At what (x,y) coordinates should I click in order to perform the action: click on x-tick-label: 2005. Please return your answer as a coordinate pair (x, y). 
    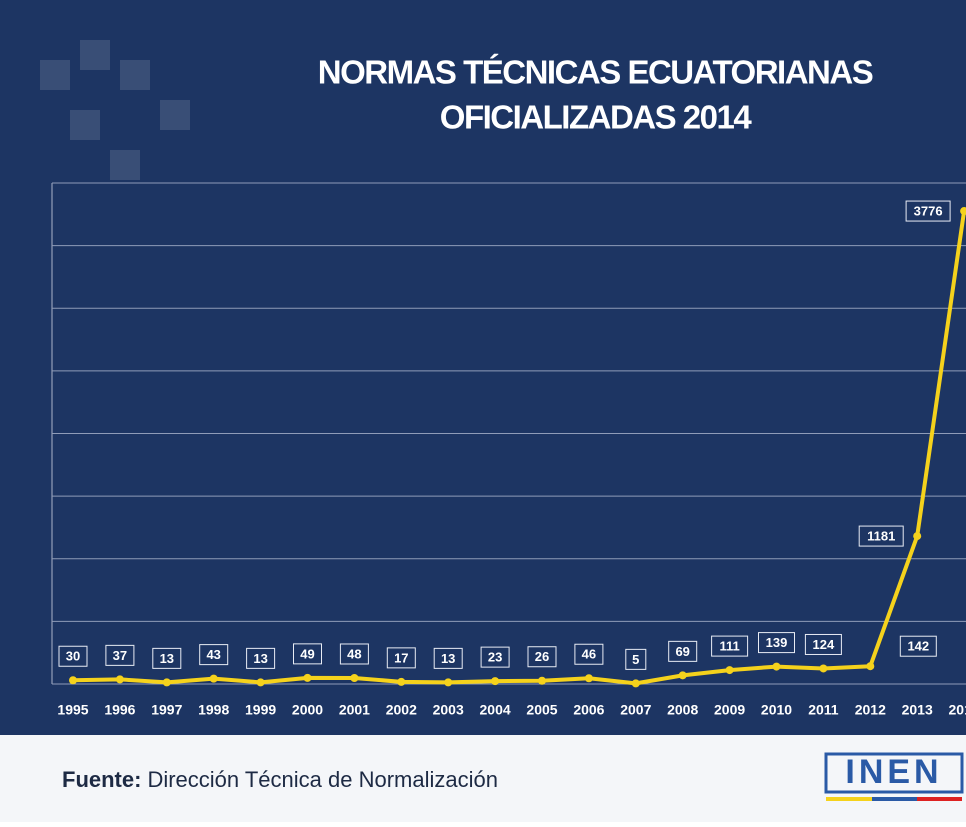
    Looking at the image, I should click on (541, 710).